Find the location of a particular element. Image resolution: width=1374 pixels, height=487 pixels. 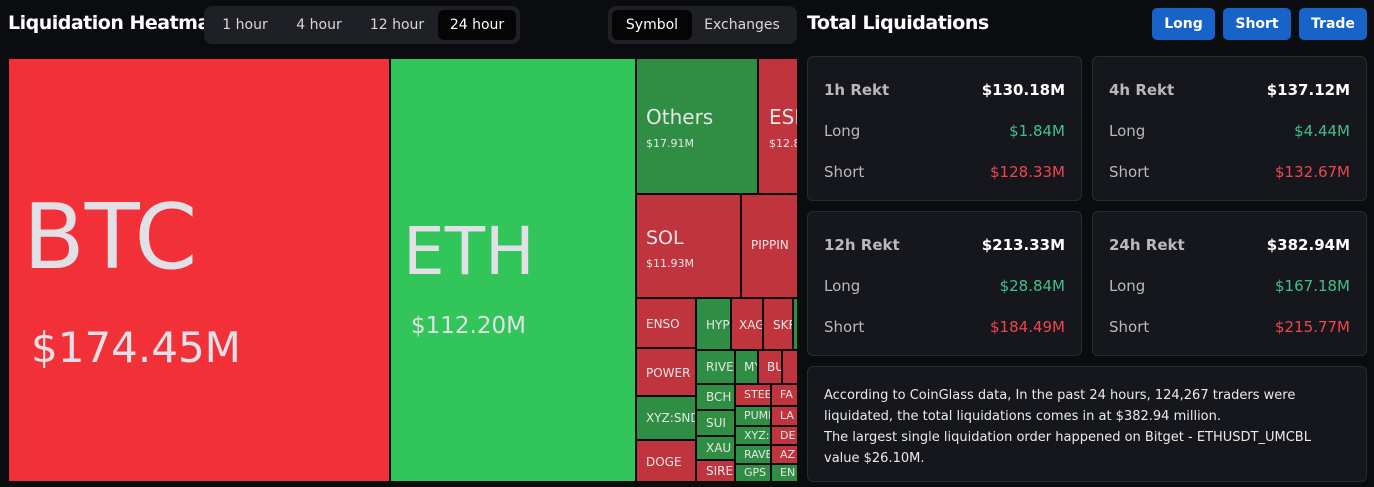

card-total: $137.12M is located at coordinates (1308, 90).